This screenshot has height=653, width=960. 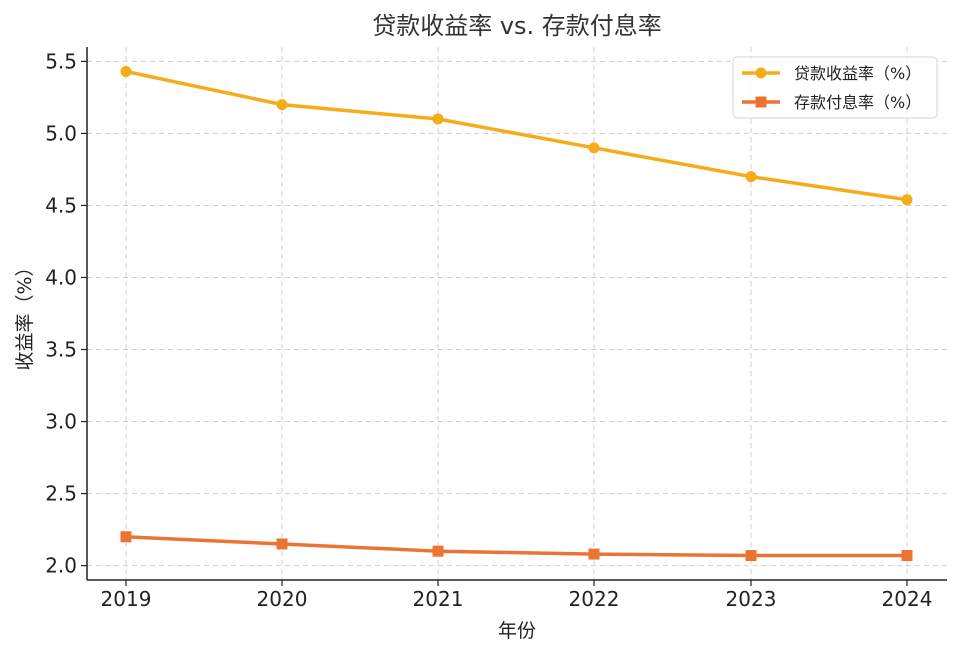 I want to click on deposit-cost-series-line, so click(x=516, y=546).